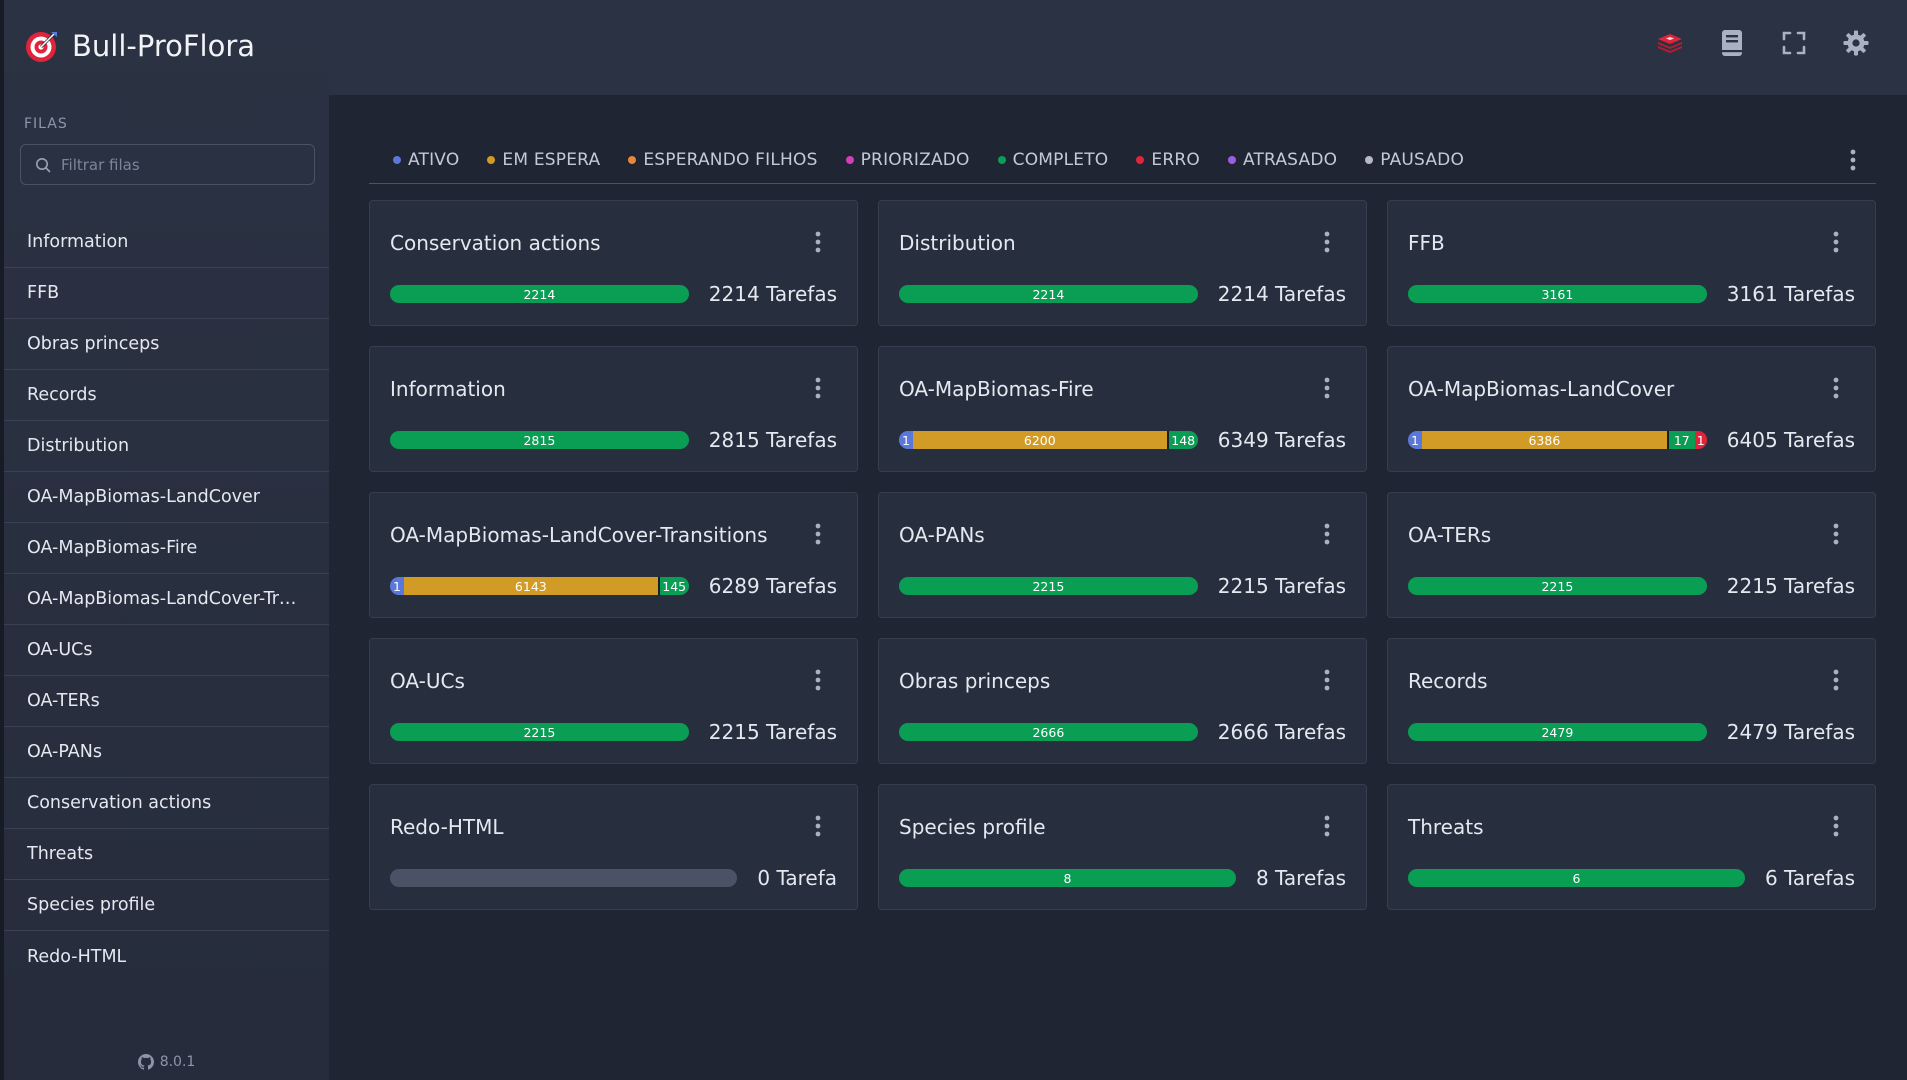 This screenshot has width=1907, height=1080. Describe the element at coordinates (543, 160) in the screenshot. I see `legend-em-espera: EM ESPERA` at that location.